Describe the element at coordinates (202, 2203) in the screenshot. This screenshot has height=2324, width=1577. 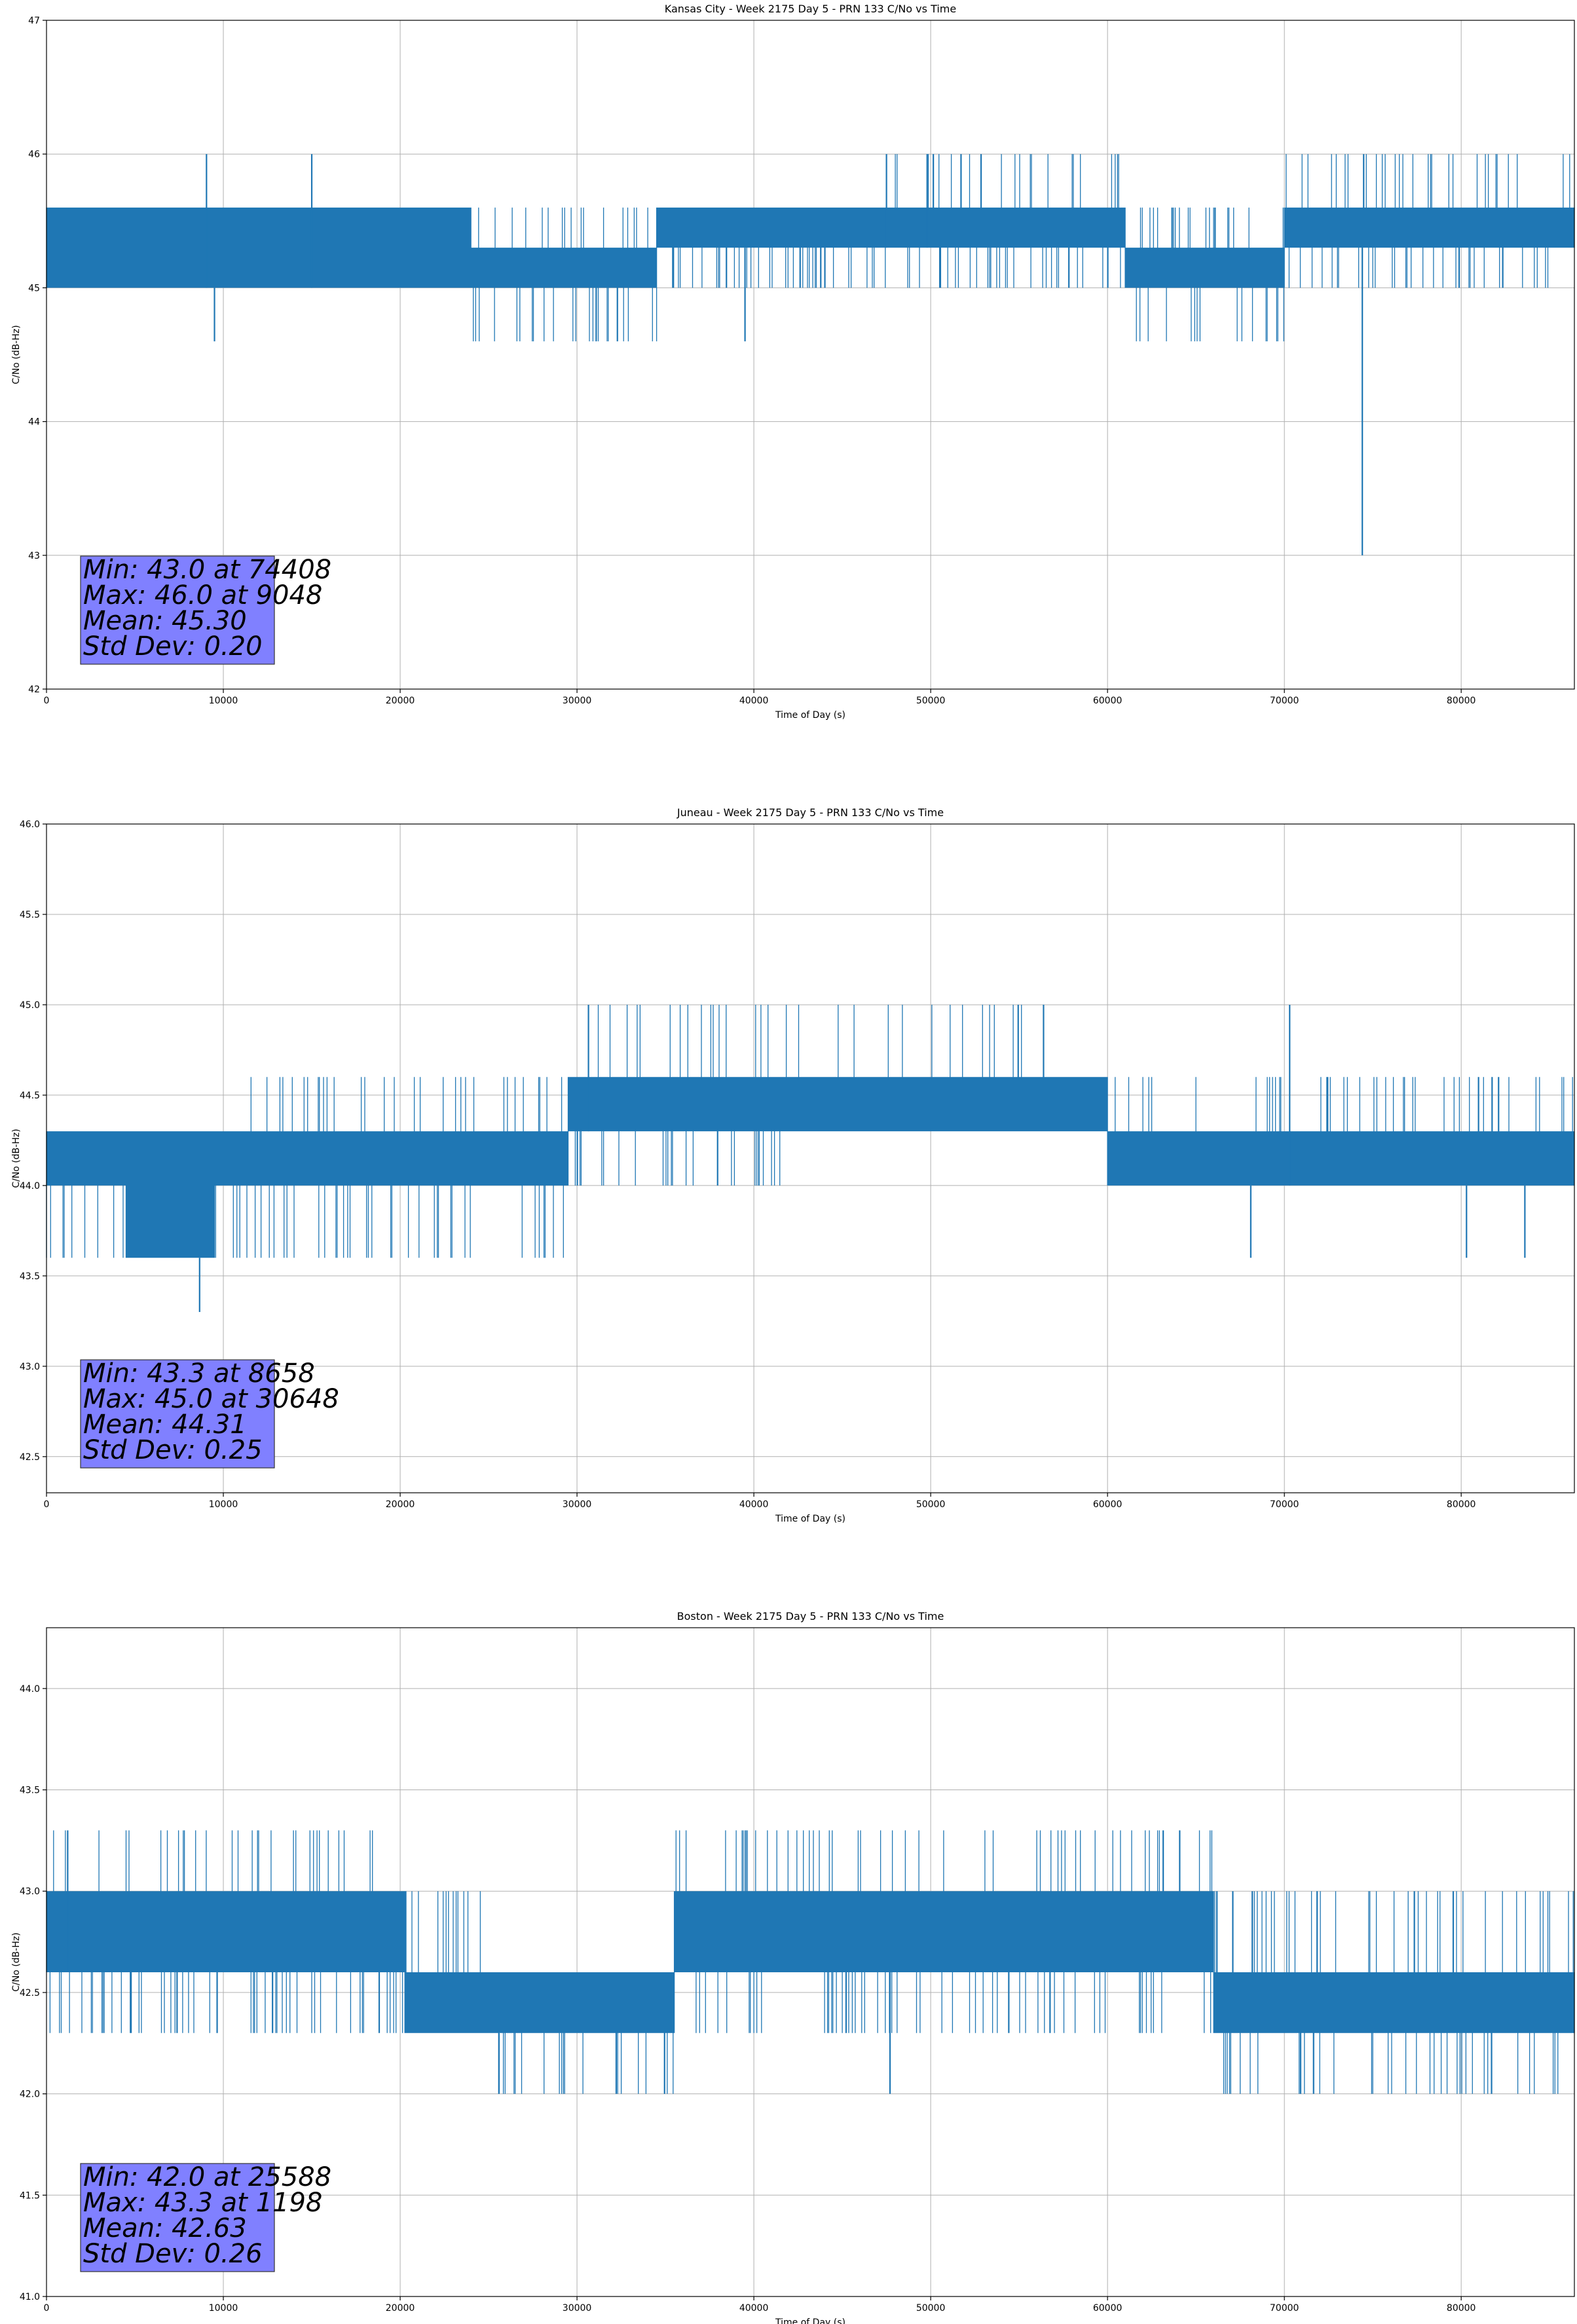
I see `stats-line: Max: 43.3 at 1198` at that location.